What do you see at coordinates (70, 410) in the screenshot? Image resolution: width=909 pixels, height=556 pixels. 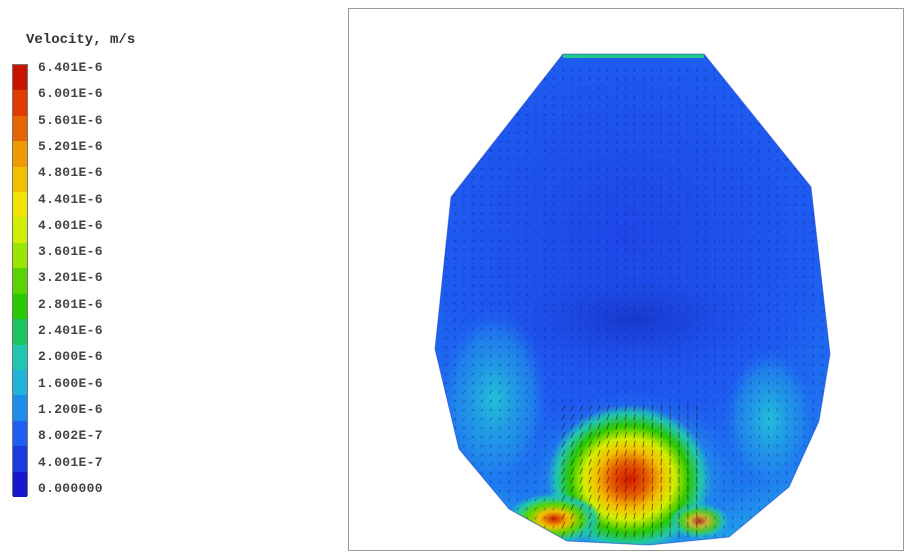 I see `colorbar-tick-label: 1.200E-6` at bounding box center [70, 410].